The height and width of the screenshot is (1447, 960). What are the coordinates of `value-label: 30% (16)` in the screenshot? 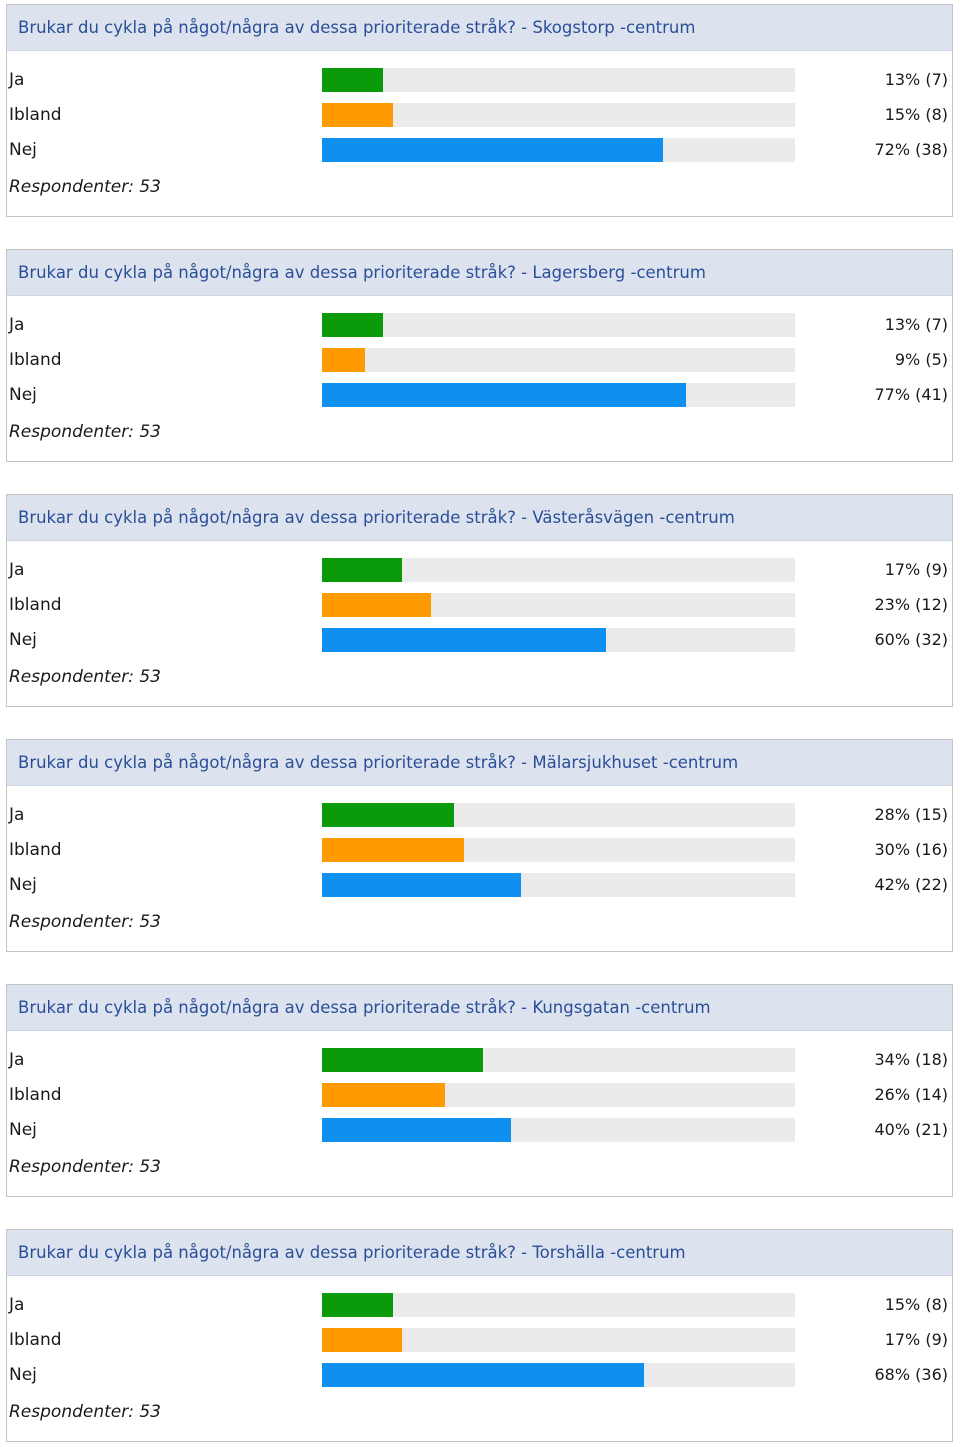 It's located at (911, 849).